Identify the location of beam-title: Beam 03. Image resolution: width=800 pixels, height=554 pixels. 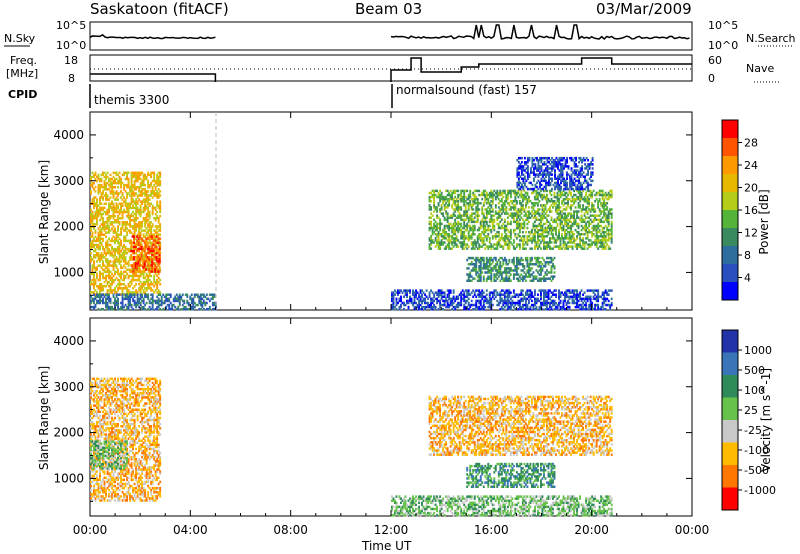
(388, 9).